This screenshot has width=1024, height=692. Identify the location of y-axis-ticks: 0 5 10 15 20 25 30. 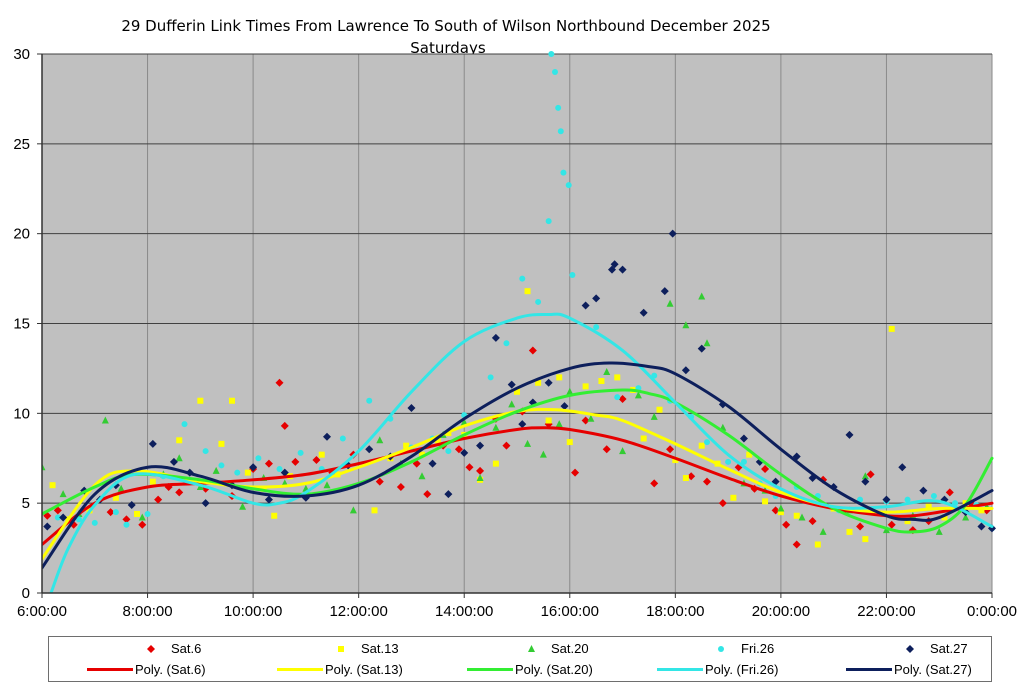
(27, 324).